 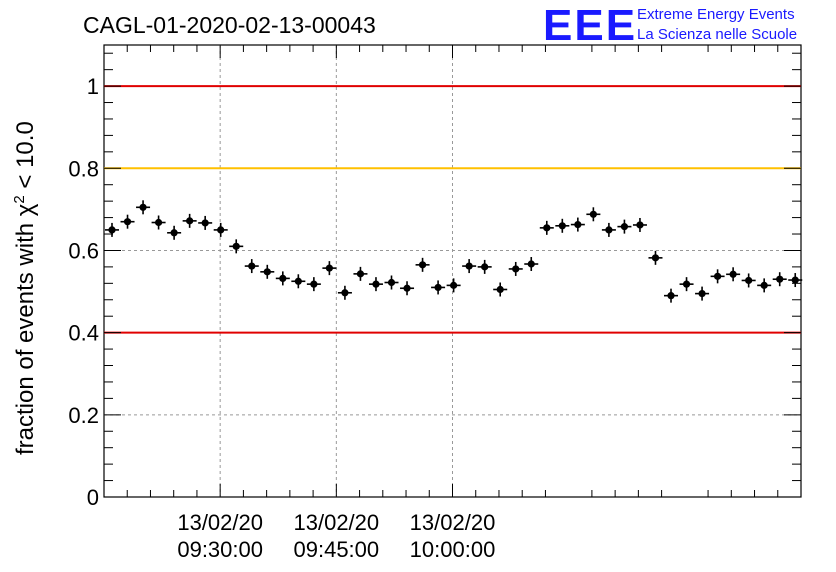 I want to click on logo-line-2: La Scienza nelle Scuole, so click(x=717, y=34).